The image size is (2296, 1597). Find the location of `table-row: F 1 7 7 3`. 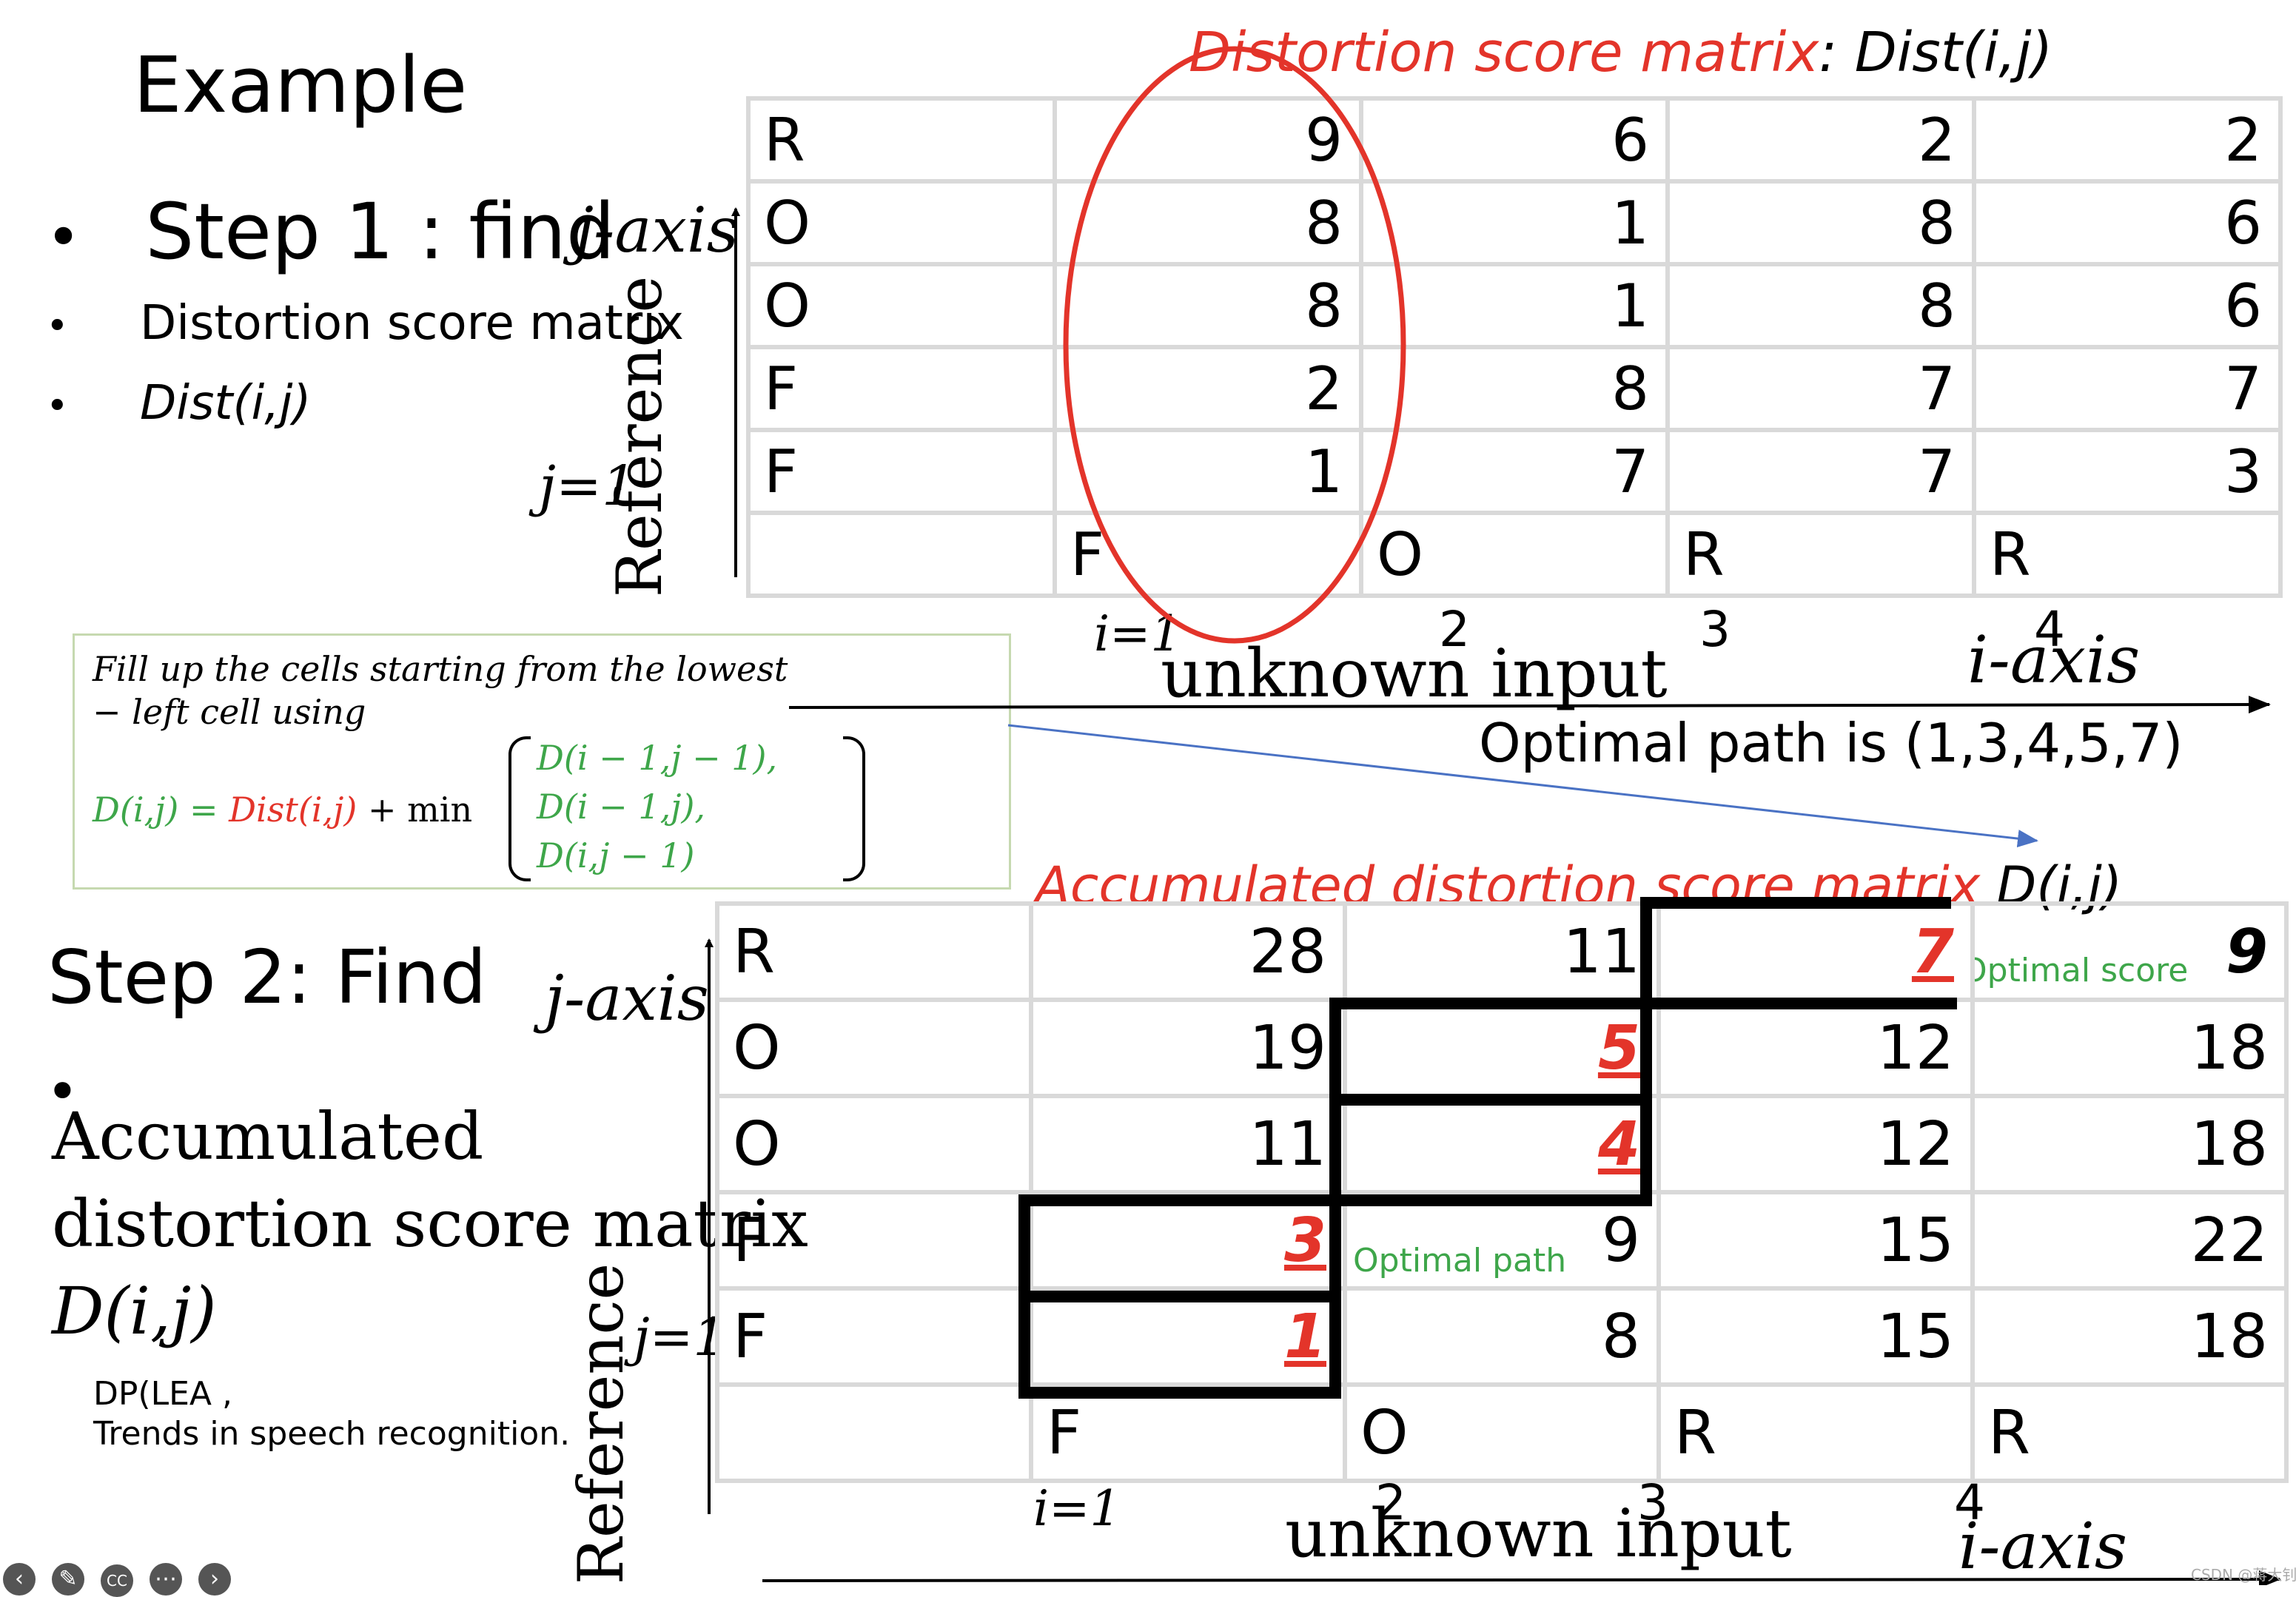

table-row: F 1 7 7 3 is located at coordinates (1515, 472).